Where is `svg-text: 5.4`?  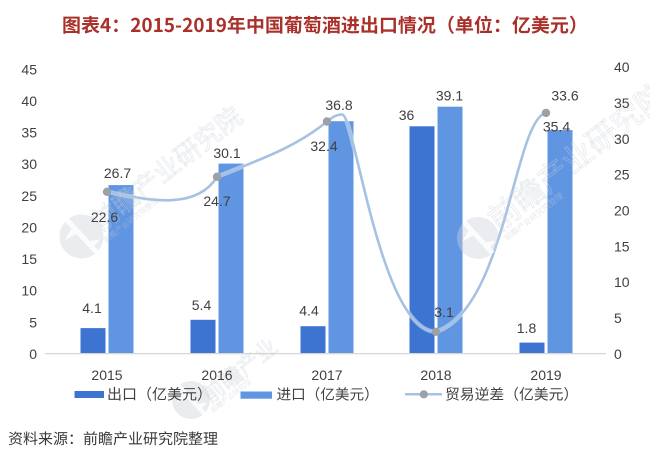 svg-text: 5.4 is located at coordinates (202, 305).